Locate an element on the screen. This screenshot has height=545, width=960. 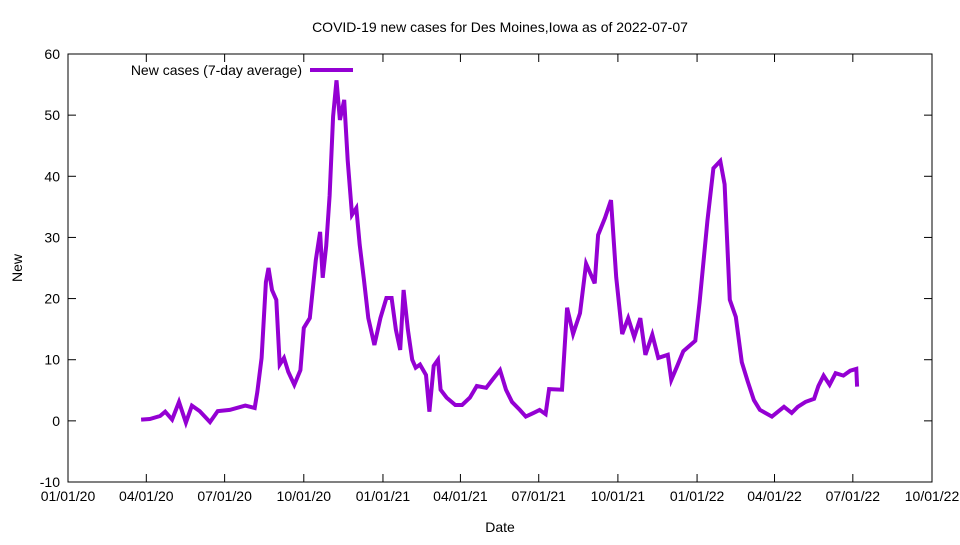
x-tick-label: 07/01/21 is located at coordinates (538, 496).